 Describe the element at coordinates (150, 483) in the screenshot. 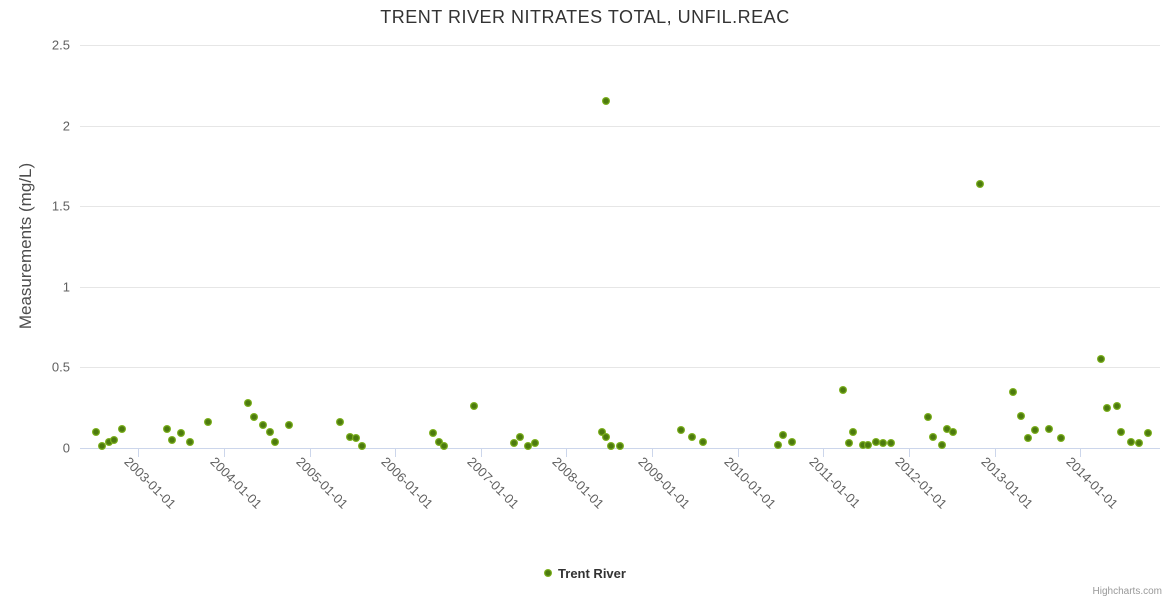

I see `x-axis-label: 2003-01-01` at that location.